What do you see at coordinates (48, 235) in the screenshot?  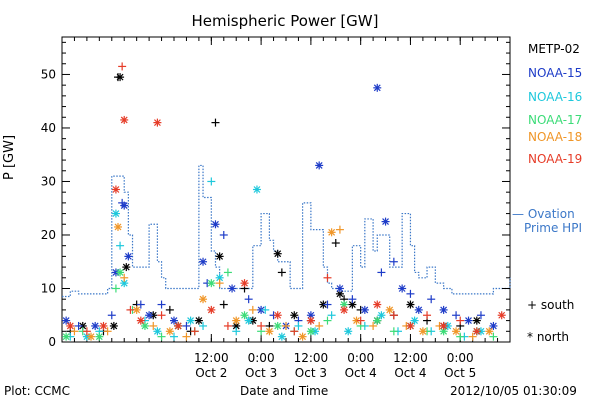 I see `y-tick-label-20: 20` at bounding box center [48, 235].